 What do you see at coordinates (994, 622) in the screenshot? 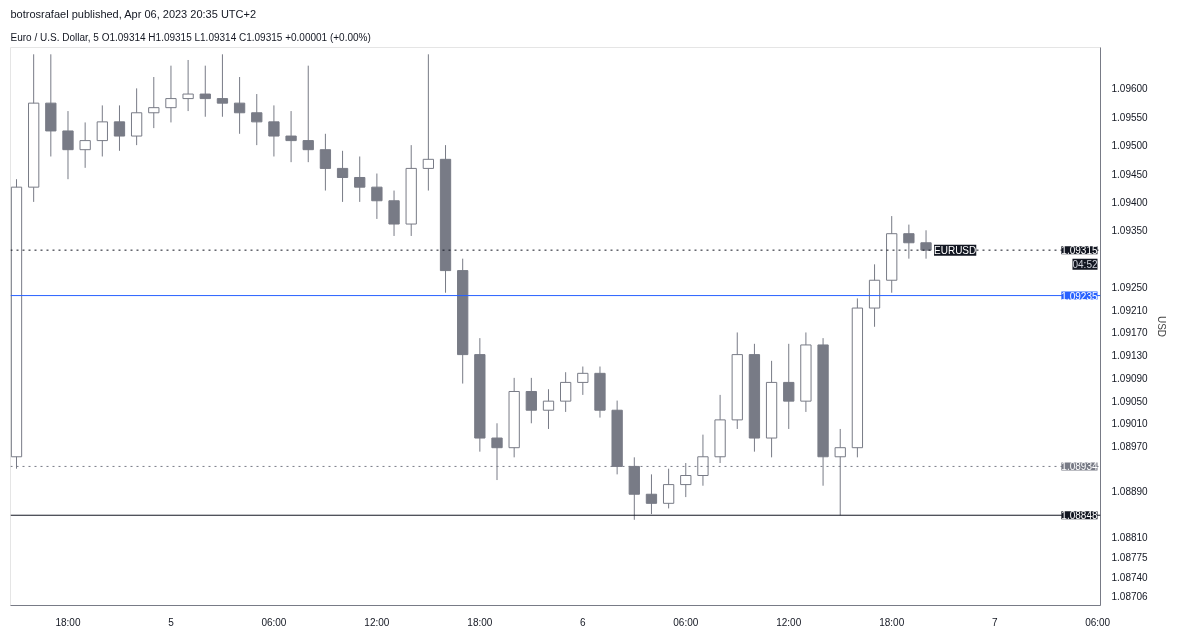
I see `x-tick-label: 7` at bounding box center [994, 622].